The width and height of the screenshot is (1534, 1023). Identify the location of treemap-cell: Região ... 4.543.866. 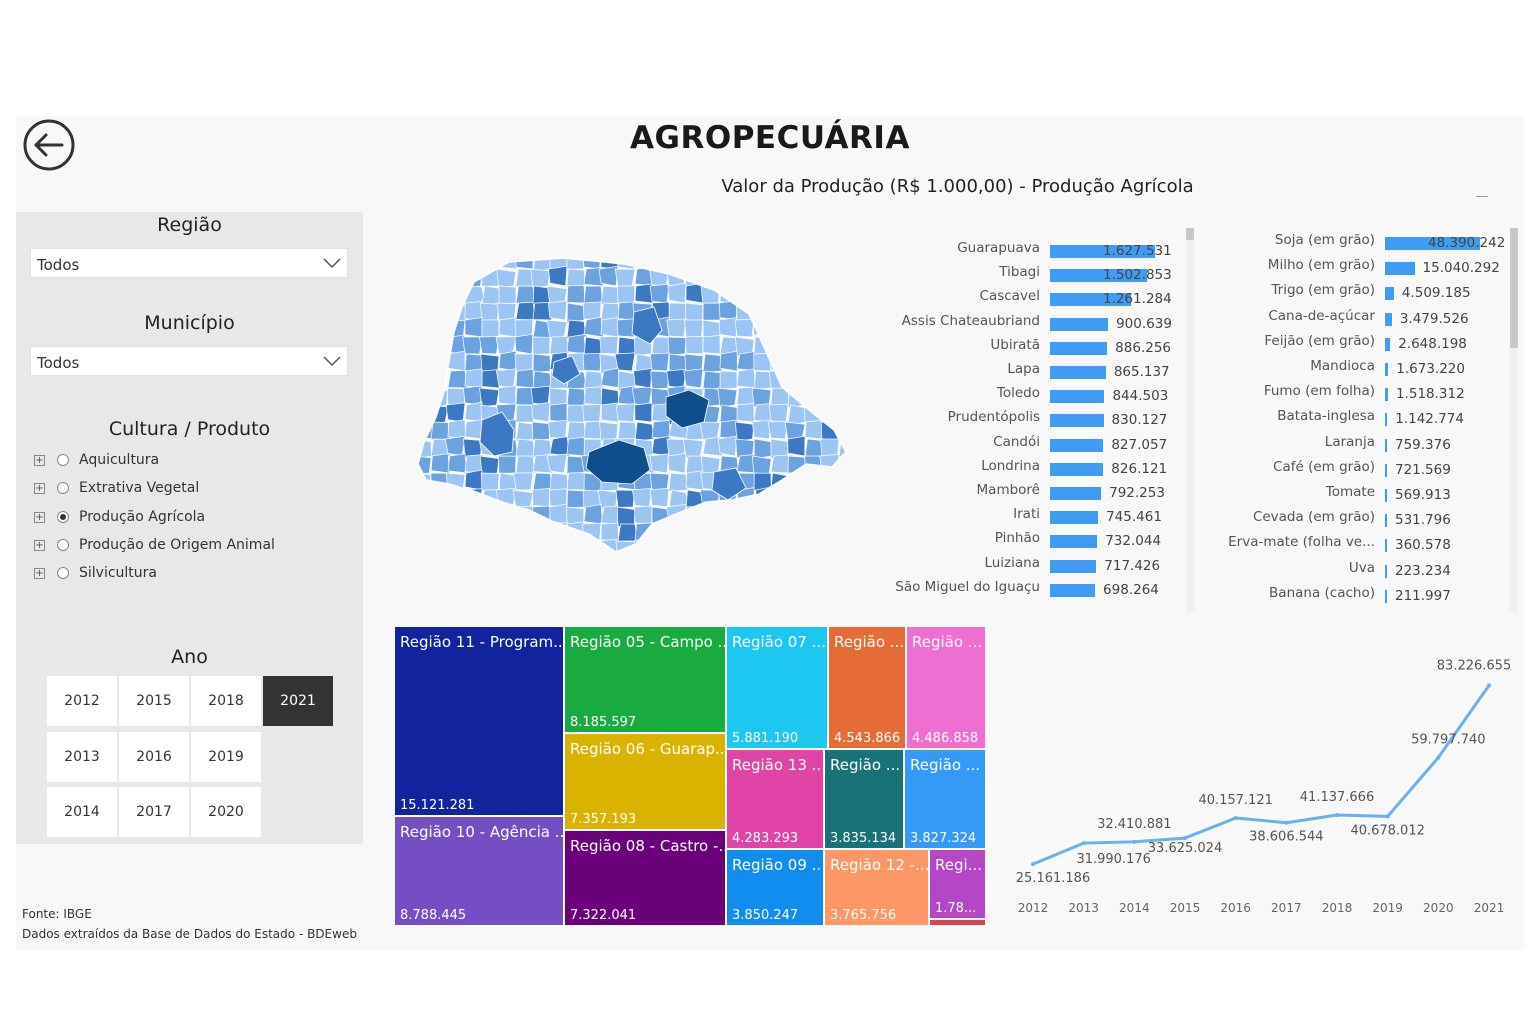
(868, 688).